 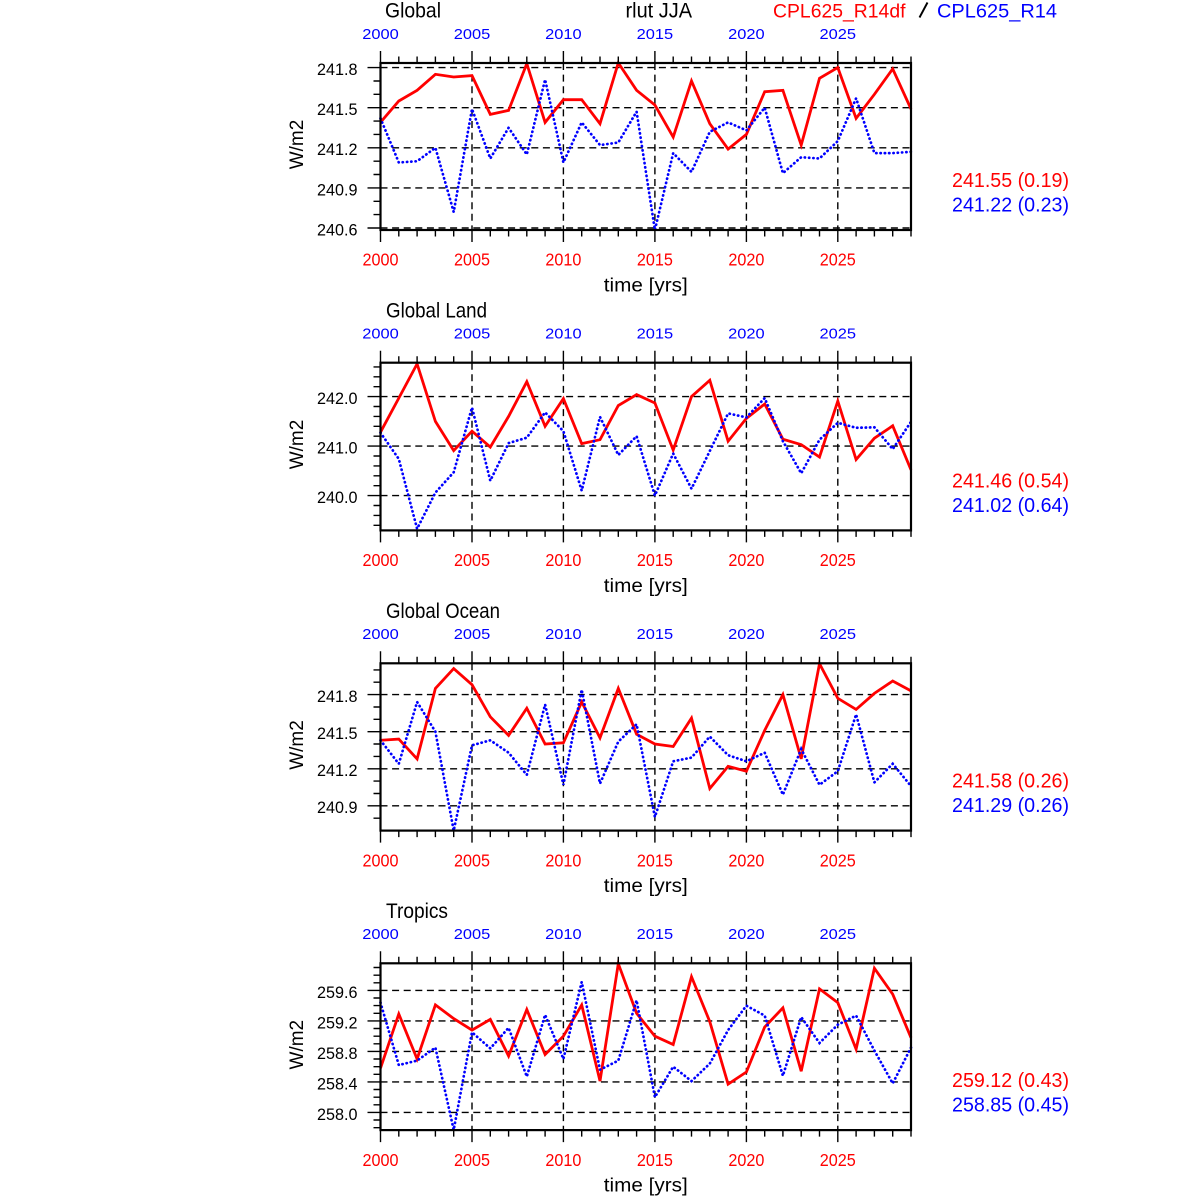 What do you see at coordinates (337, 398) in the screenshot?
I see `svg-text: 242.0` at bounding box center [337, 398].